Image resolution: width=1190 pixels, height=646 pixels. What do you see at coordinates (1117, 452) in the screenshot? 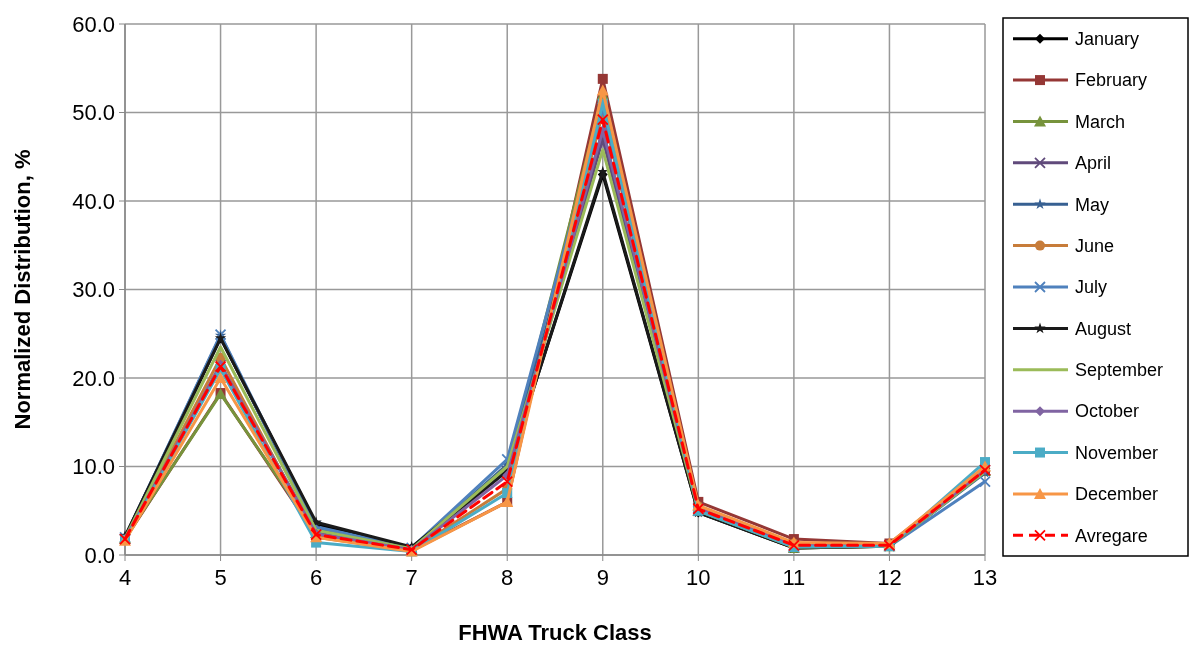
I see `legend-label: November` at bounding box center [1117, 452].